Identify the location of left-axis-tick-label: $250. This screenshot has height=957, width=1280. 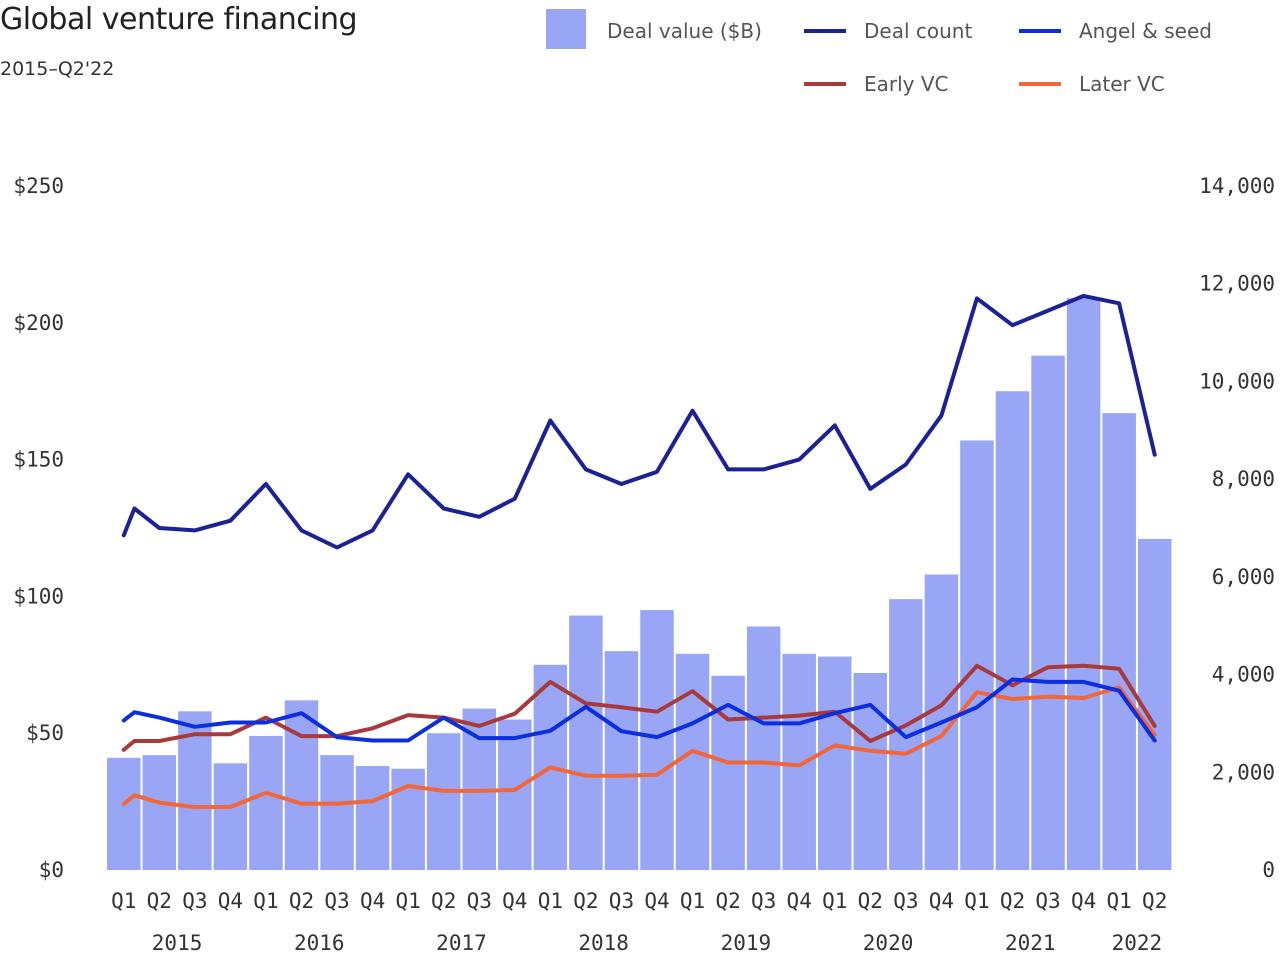
(38, 186).